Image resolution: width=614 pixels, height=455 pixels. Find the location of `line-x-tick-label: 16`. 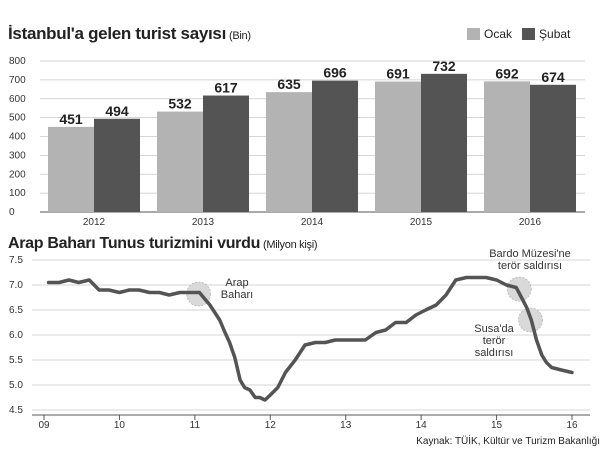

line-x-tick-label: 16 is located at coordinates (572, 425).